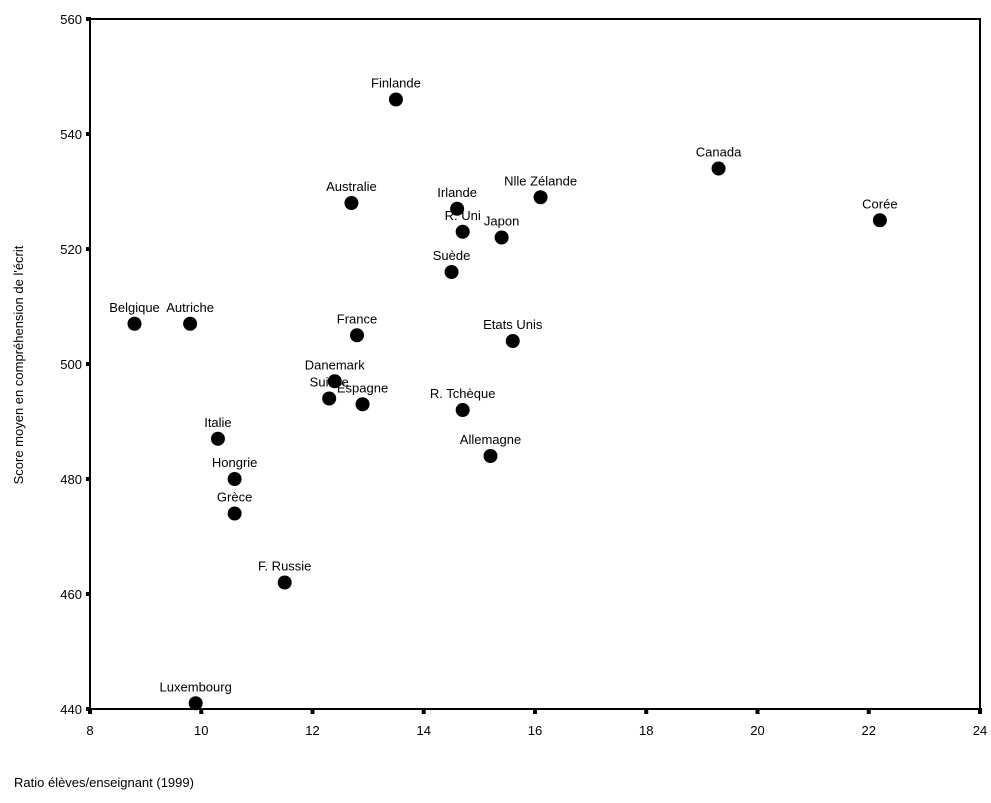 This screenshot has width=991, height=803. What do you see at coordinates (89, 730) in the screenshot?
I see `x-tick-label: 8` at bounding box center [89, 730].